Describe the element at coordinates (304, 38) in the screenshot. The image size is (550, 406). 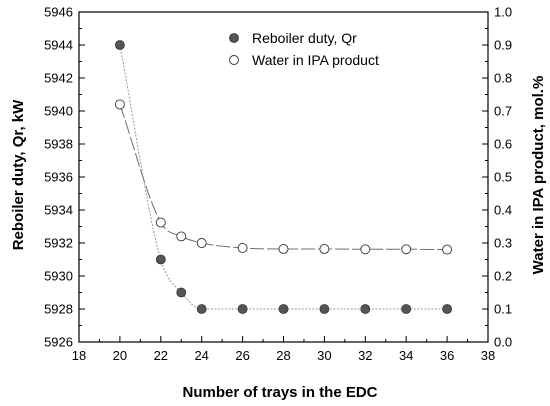
I see `legend-label-reboiler-duty: Reboiler duty, Qr` at that location.